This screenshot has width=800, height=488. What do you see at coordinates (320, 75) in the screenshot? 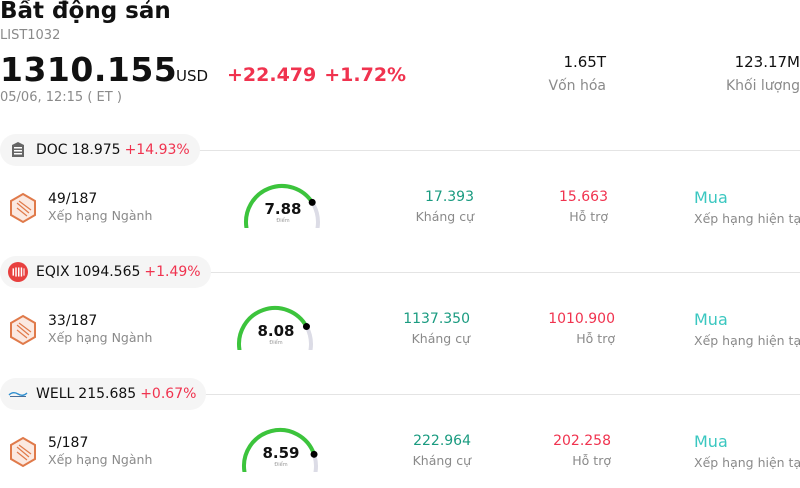
I see `index-change: +22.479 +1.72%` at bounding box center [320, 75].